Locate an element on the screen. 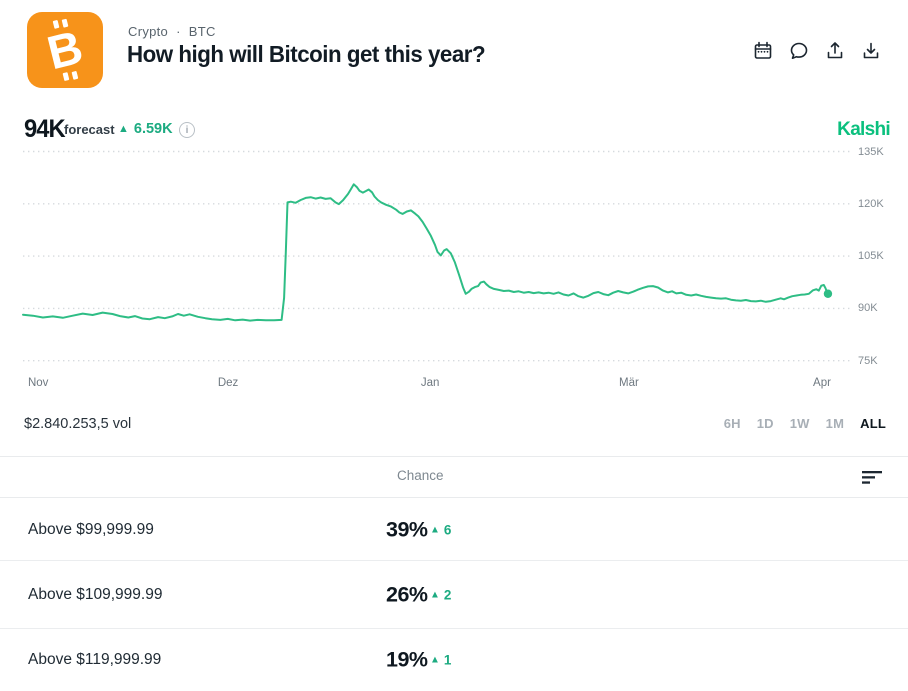 Image resolution: width=908 pixels, height=691 pixels. table-header-border is located at coordinates (454, 497).